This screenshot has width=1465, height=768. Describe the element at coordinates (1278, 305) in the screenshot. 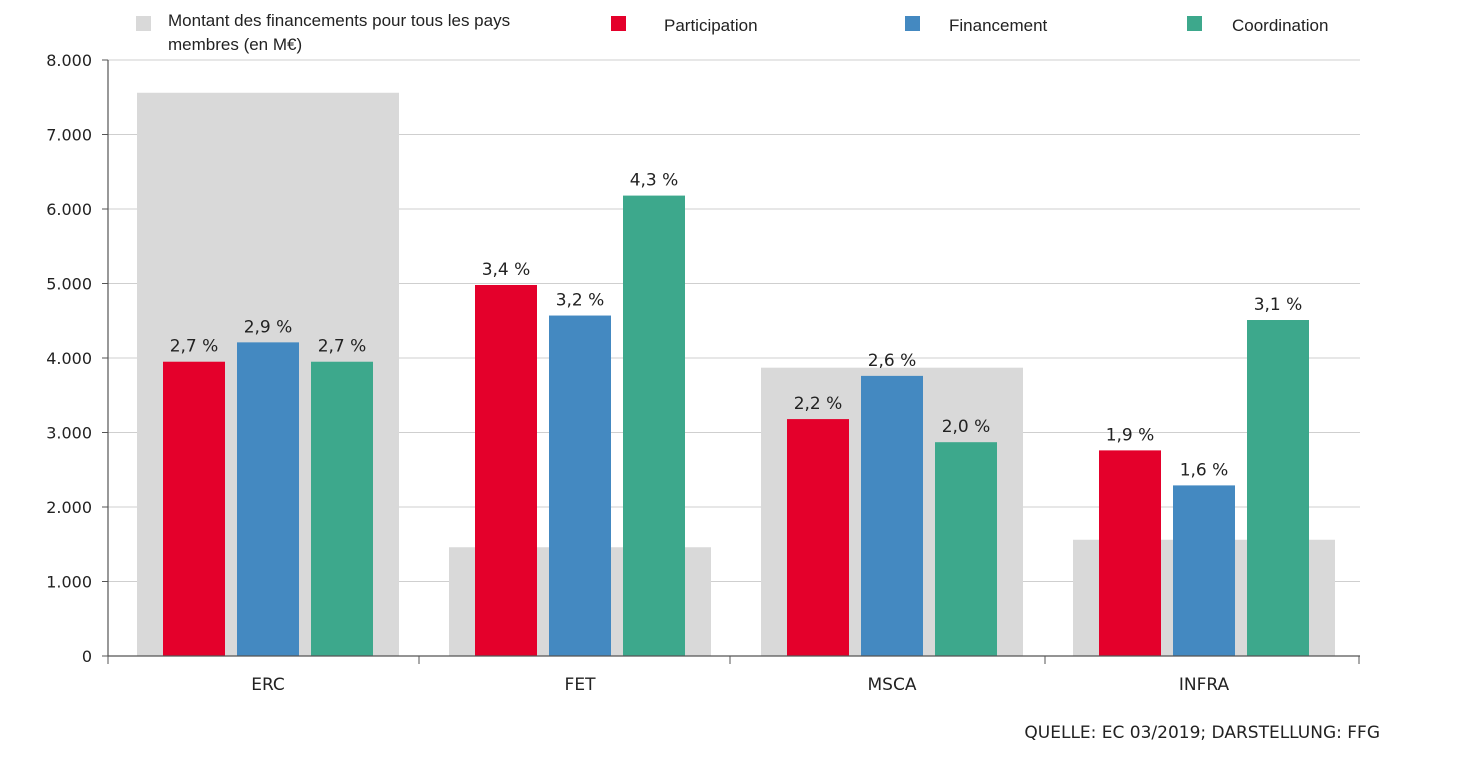

I see `data-label: 3,1 %` at that location.